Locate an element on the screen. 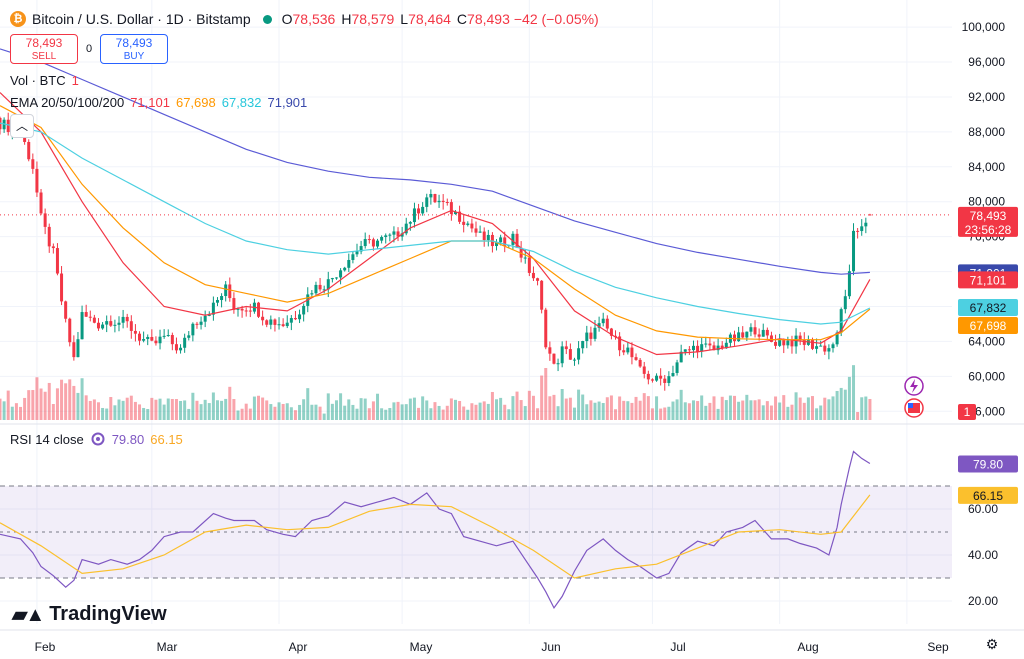 The image size is (1024, 659). rsi-legend: RSI 14 close 79.80 66.15 is located at coordinates (99, 439).